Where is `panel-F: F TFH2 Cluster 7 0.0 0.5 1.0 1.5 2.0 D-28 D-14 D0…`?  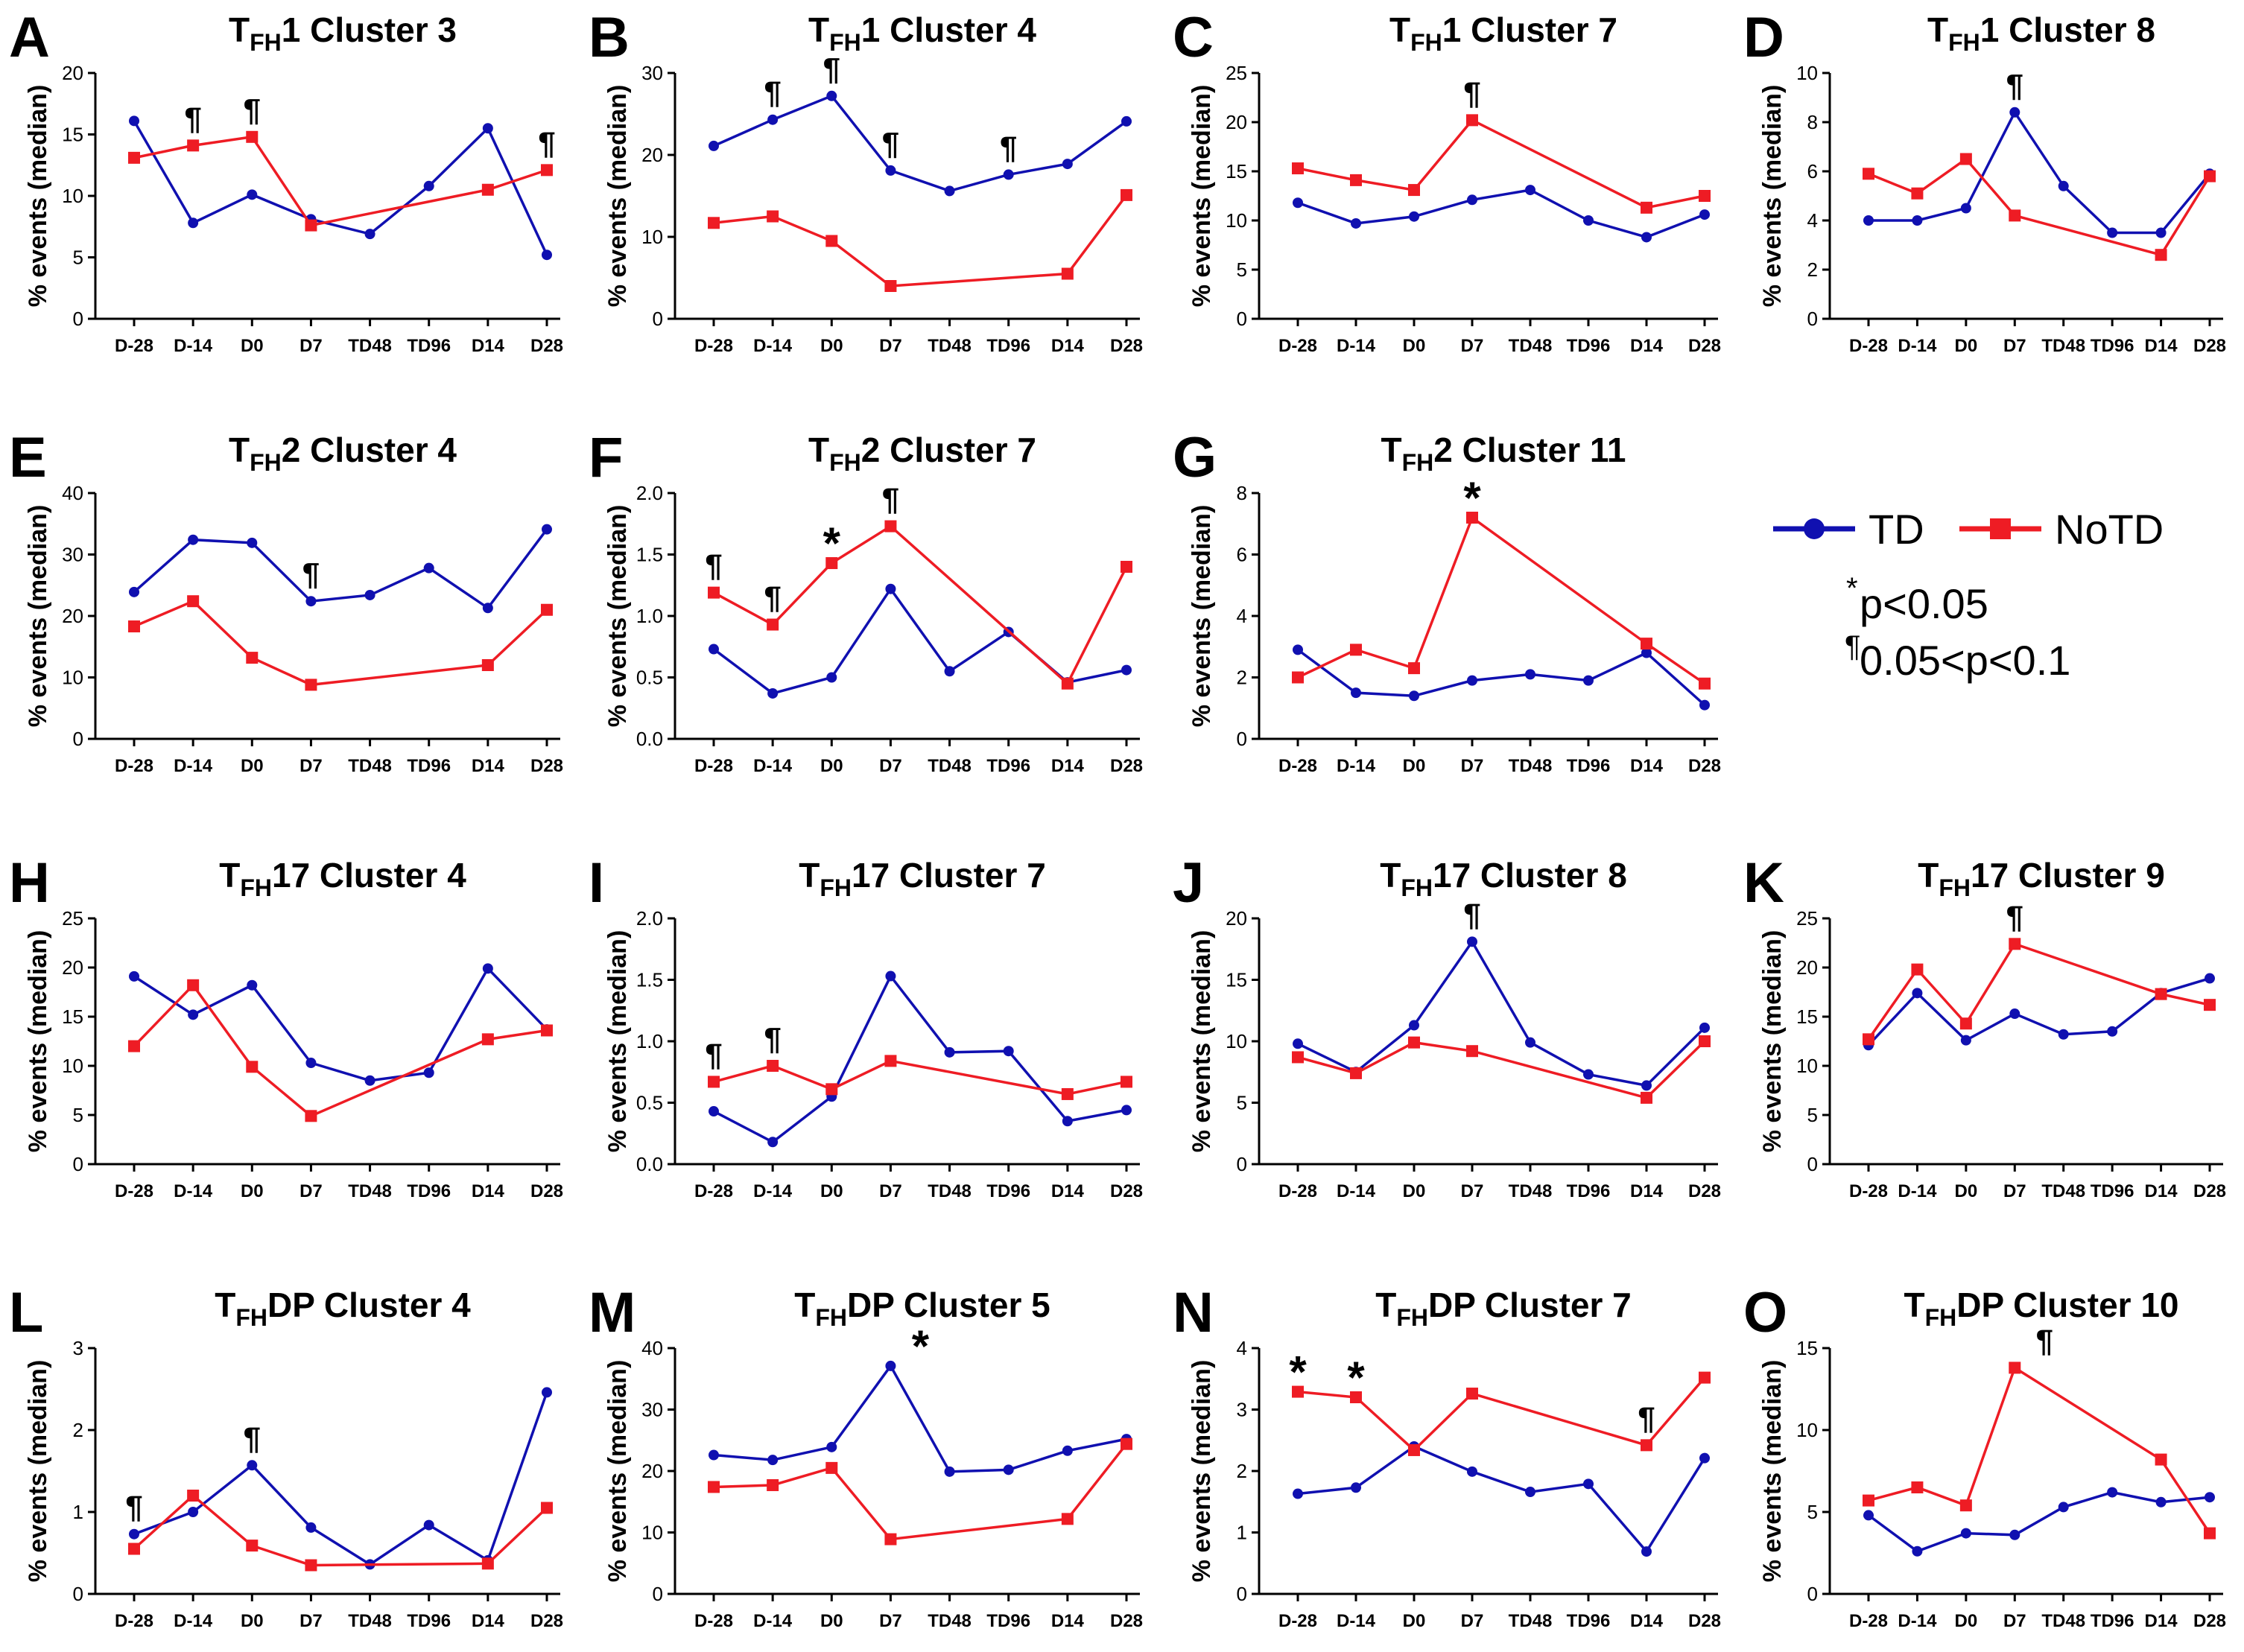
panel-F: F TFH2 Cluster 7 0.0 0.5 1.0 1.5 2.0 D-28 D-14 D0… is located at coordinates (866, 601).